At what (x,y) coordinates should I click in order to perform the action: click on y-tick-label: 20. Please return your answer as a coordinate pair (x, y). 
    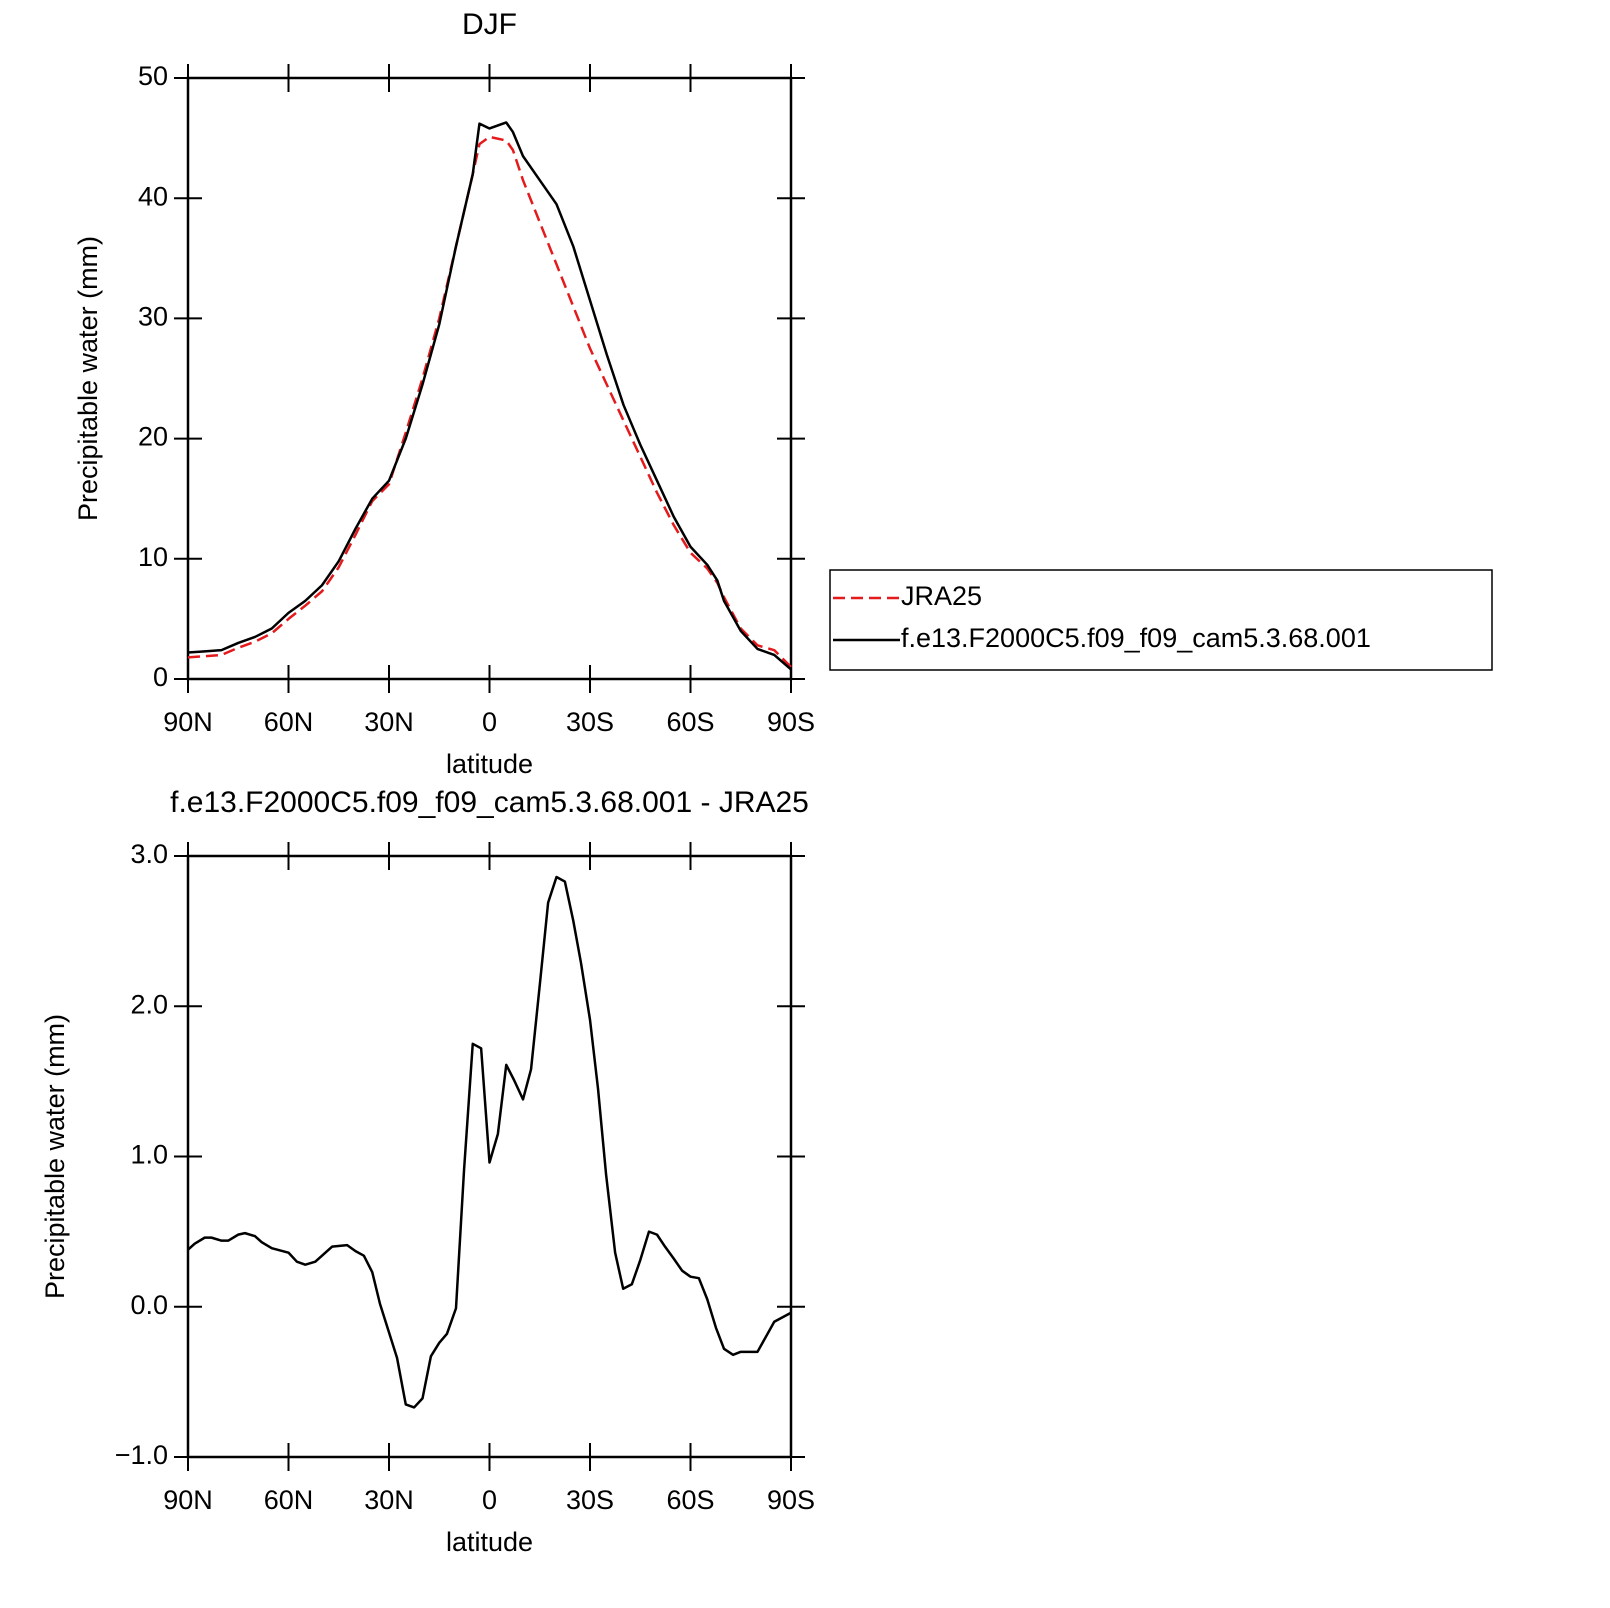
    Looking at the image, I should click on (153, 437).